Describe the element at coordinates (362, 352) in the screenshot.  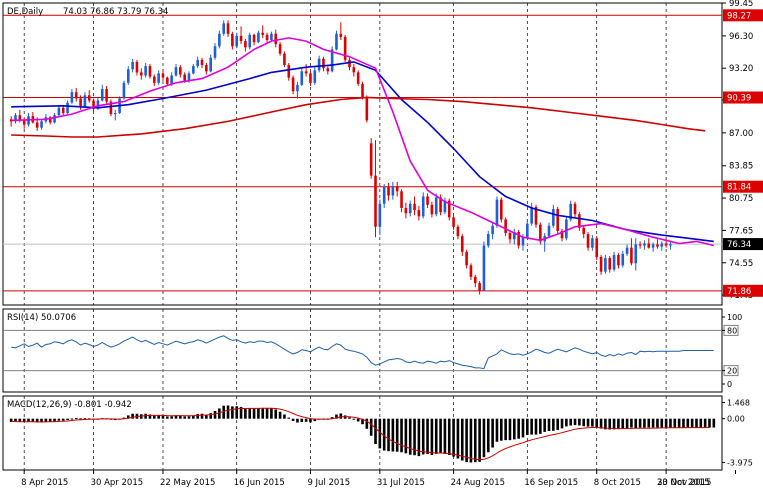
I see `rsi-line` at that location.